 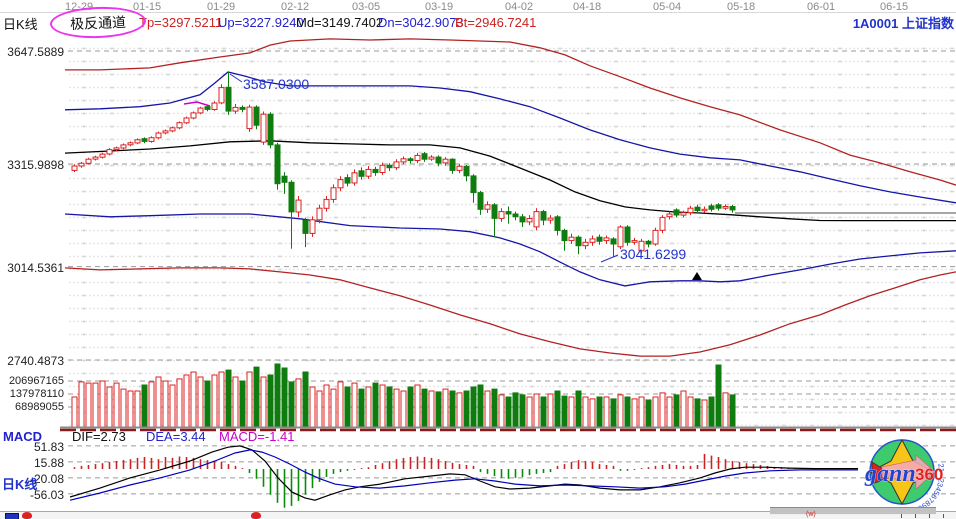 What do you see at coordinates (221, 7) in the screenshot?
I see `date-label: 01-29` at bounding box center [221, 7].